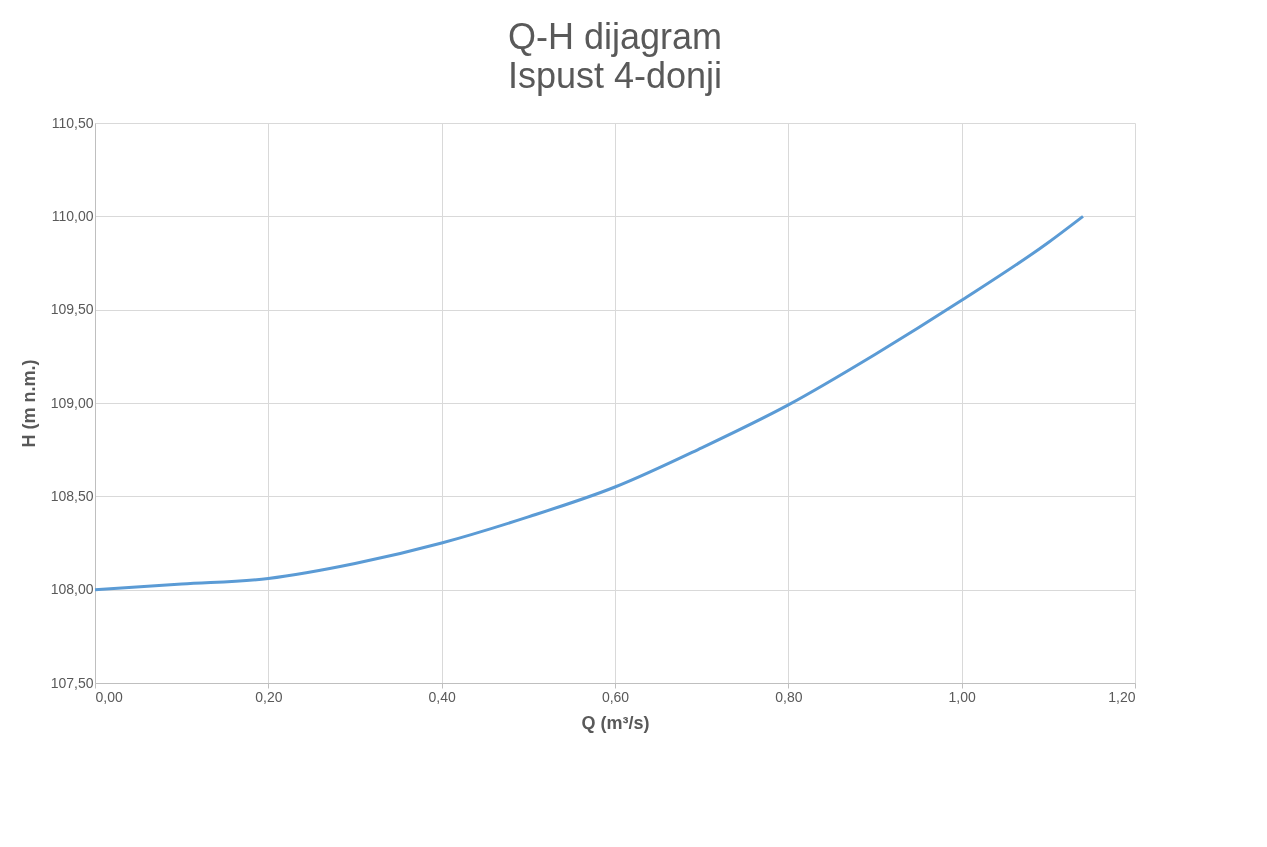 Image resolution: width=1267 pixels, height=847 pixels. I want to click on x-tick-label: 1,00, so click(962, 696).